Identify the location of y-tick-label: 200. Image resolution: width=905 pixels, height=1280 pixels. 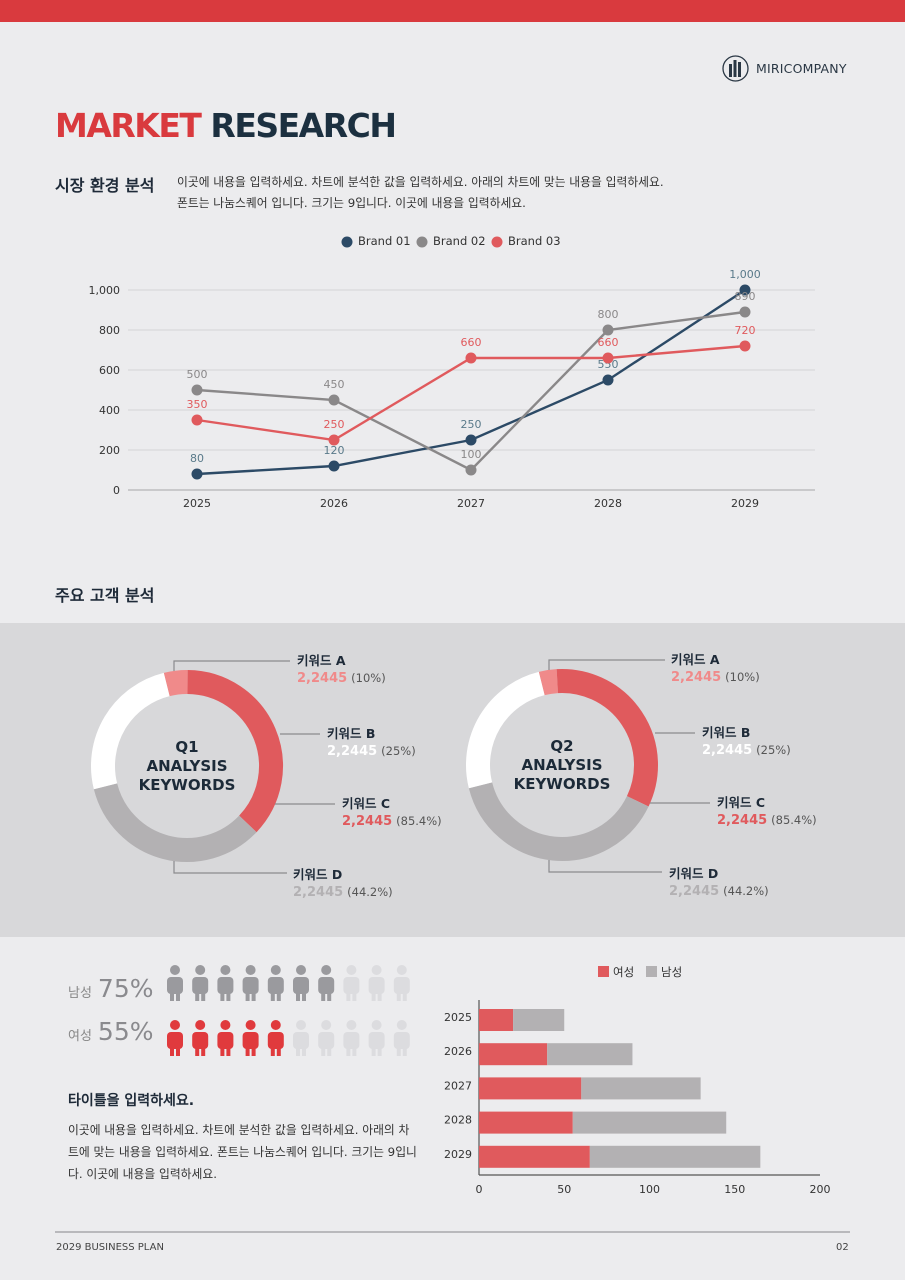
(109, 450).